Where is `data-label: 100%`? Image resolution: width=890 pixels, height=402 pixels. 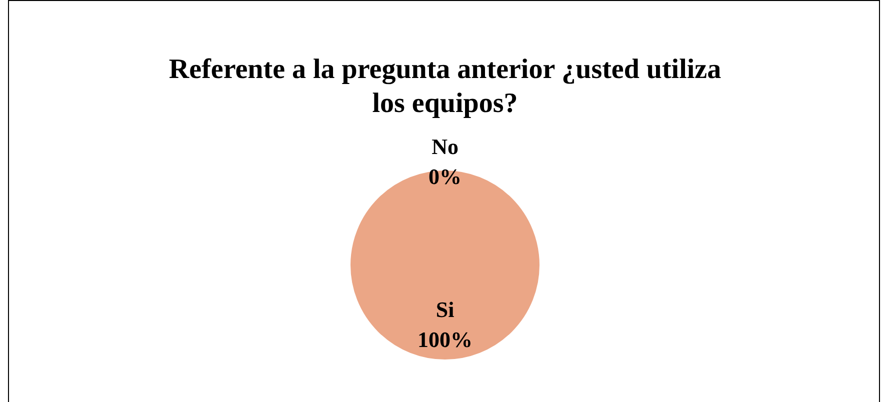 data-label: 100% is located at coordinates (445, 339).